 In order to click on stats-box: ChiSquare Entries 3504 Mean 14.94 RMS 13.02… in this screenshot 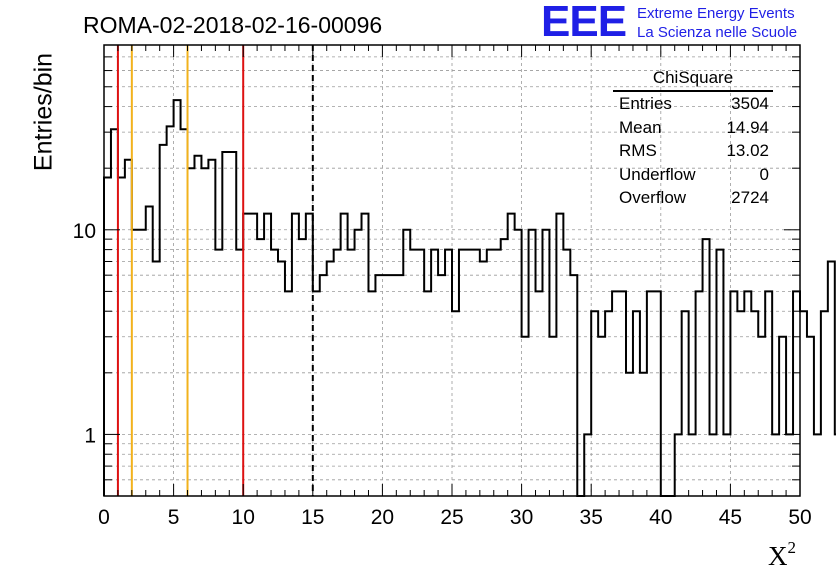, I will do `click(694, 138)`.